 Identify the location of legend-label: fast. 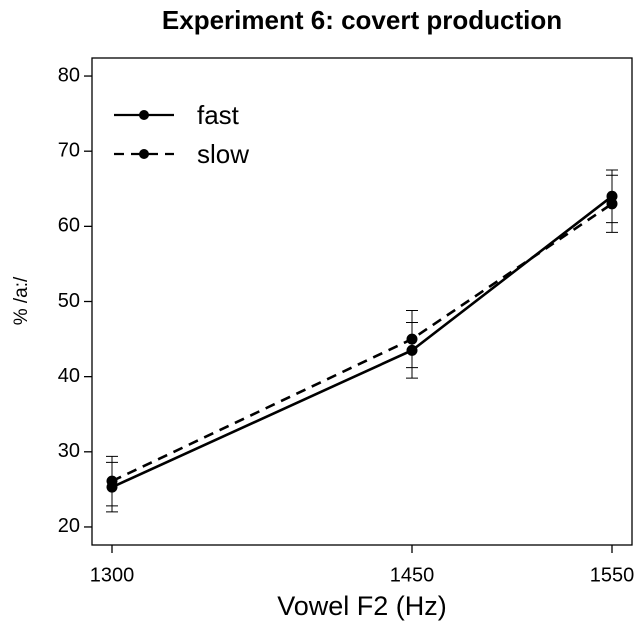
(218, 115).